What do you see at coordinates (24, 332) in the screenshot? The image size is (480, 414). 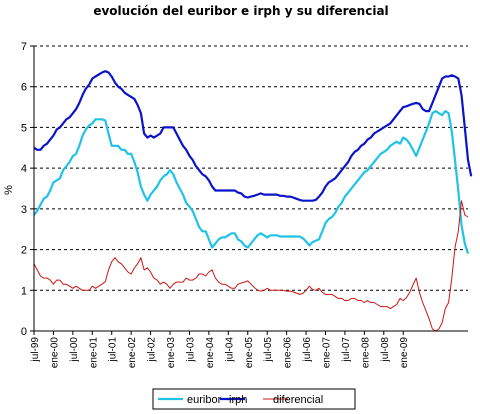 I see `y-tick-label: 0` at bounding box center [24, 332].